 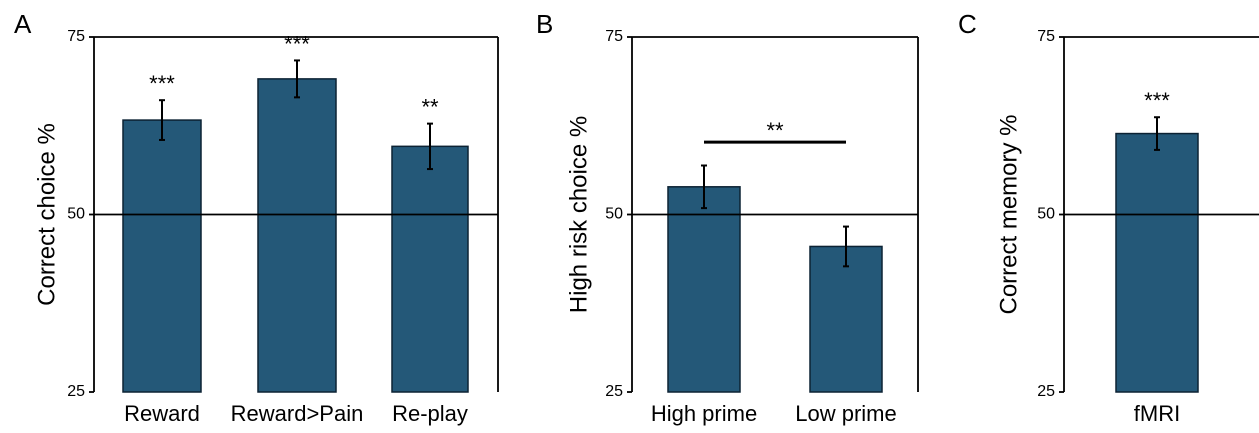 What do you see at coordinates (704, 413) in the screenshot?
I see `x-tick-label: High prime` at bounding box center [704, 413].